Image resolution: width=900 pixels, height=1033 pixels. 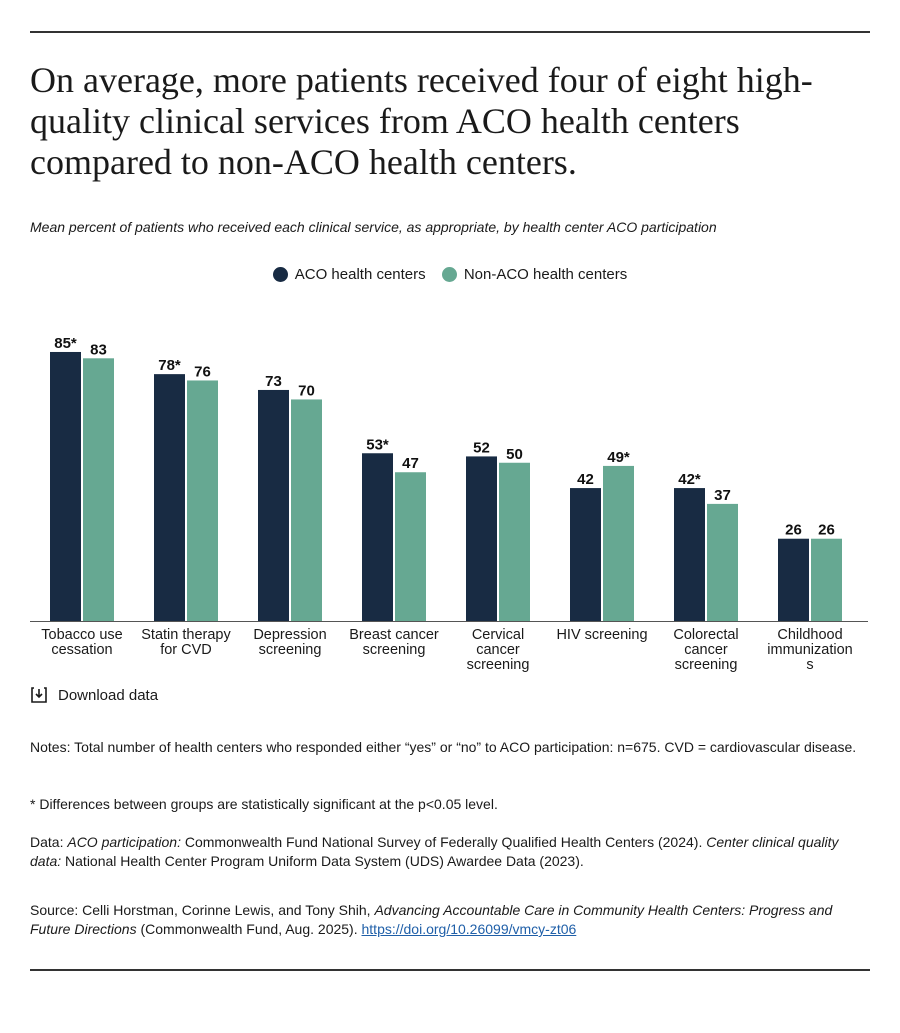 I want to click on category-label-6-line-1: cancer, so click(x=706, y=650).